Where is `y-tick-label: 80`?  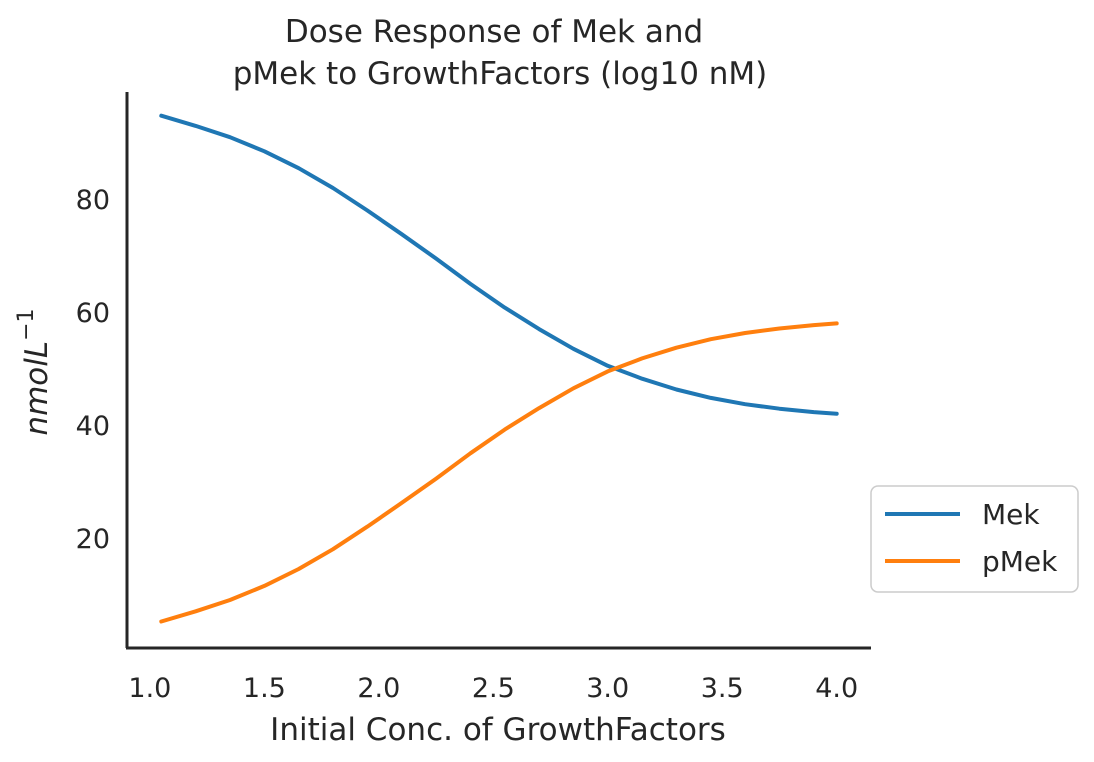 y-tick-label: 80 is located at coordinates (93, 200).